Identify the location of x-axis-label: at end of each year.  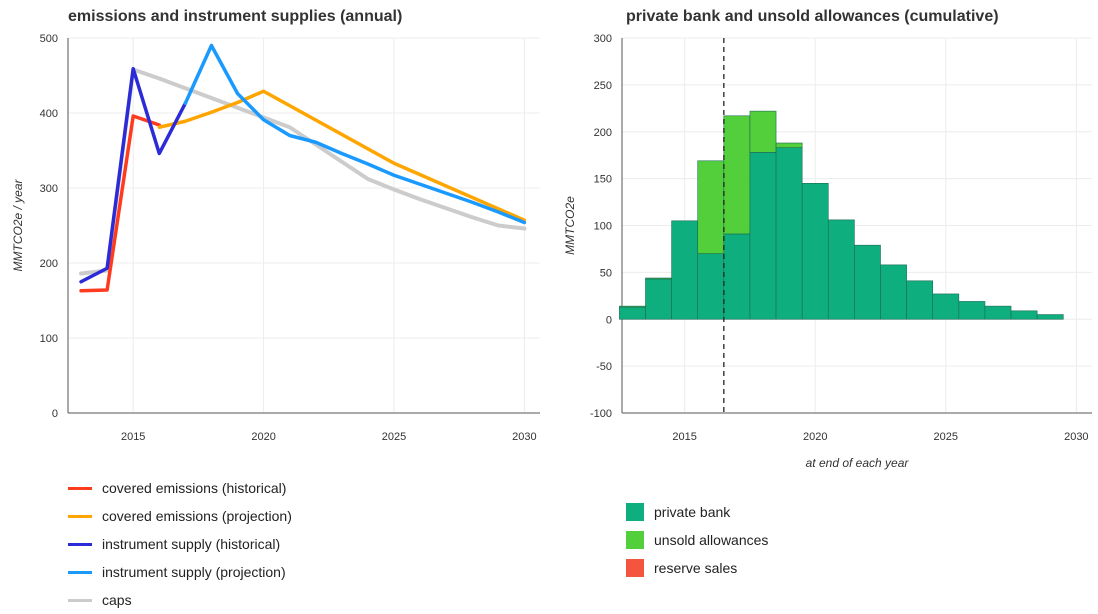
(858, 463).